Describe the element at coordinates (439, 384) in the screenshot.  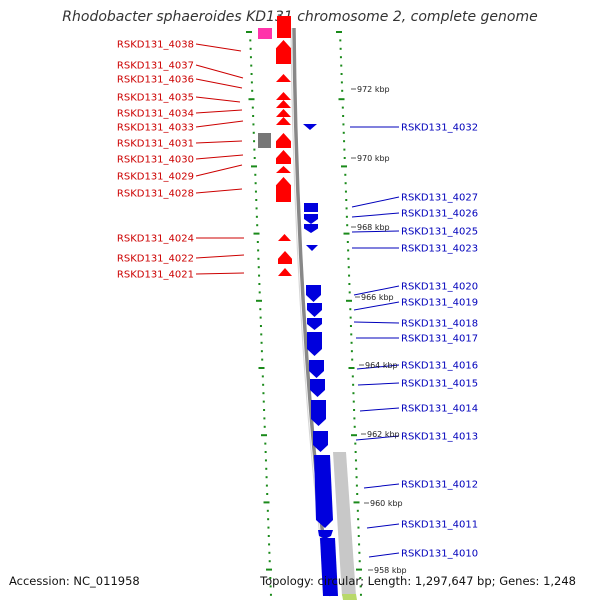
I see `gene-label-right: RSKD131_4015` at that location.